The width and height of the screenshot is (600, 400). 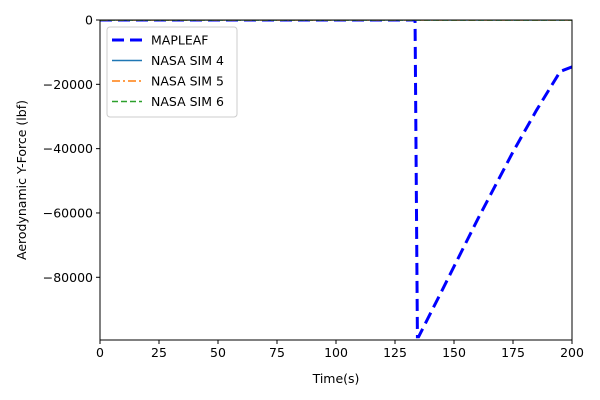 I want to click on x-tick-label: 125, so click(x=395, y=352).